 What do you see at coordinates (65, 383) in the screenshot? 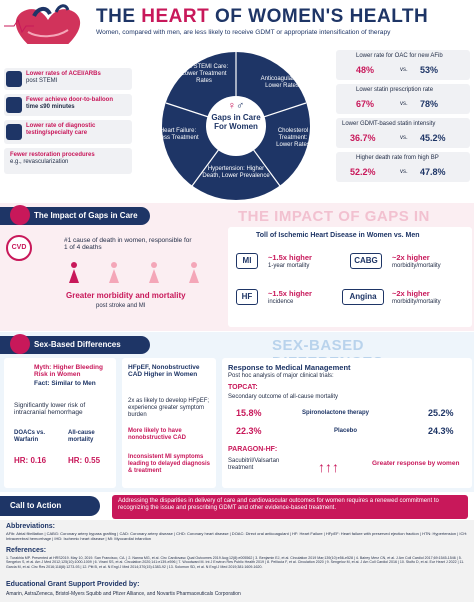
I see `fact-text: Fact: Similar to Men` at bounding box center [65, 383].